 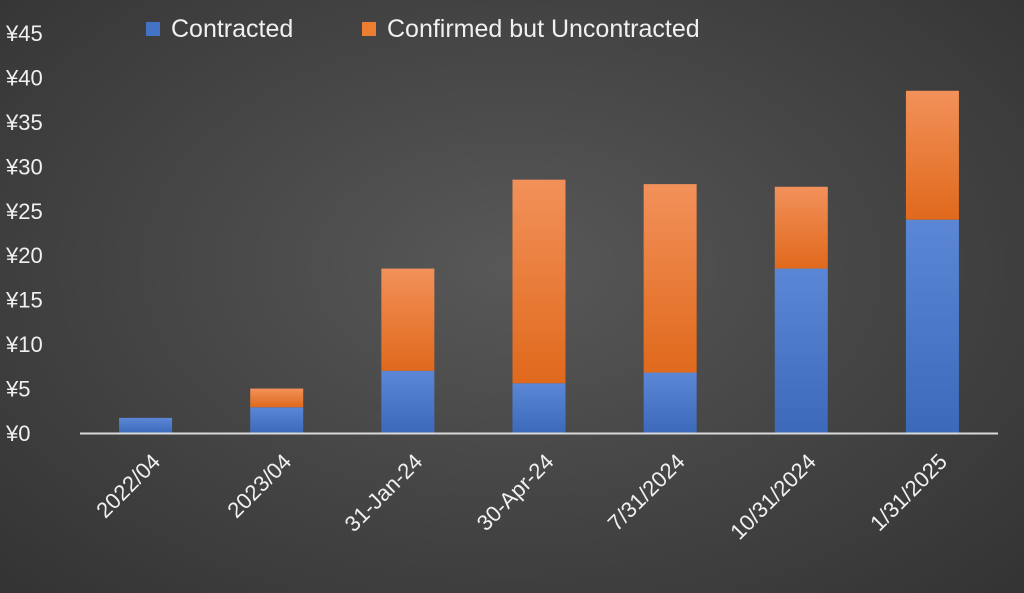 I want to click on y-tick-label: ¥25, so click(x=24, y=211).